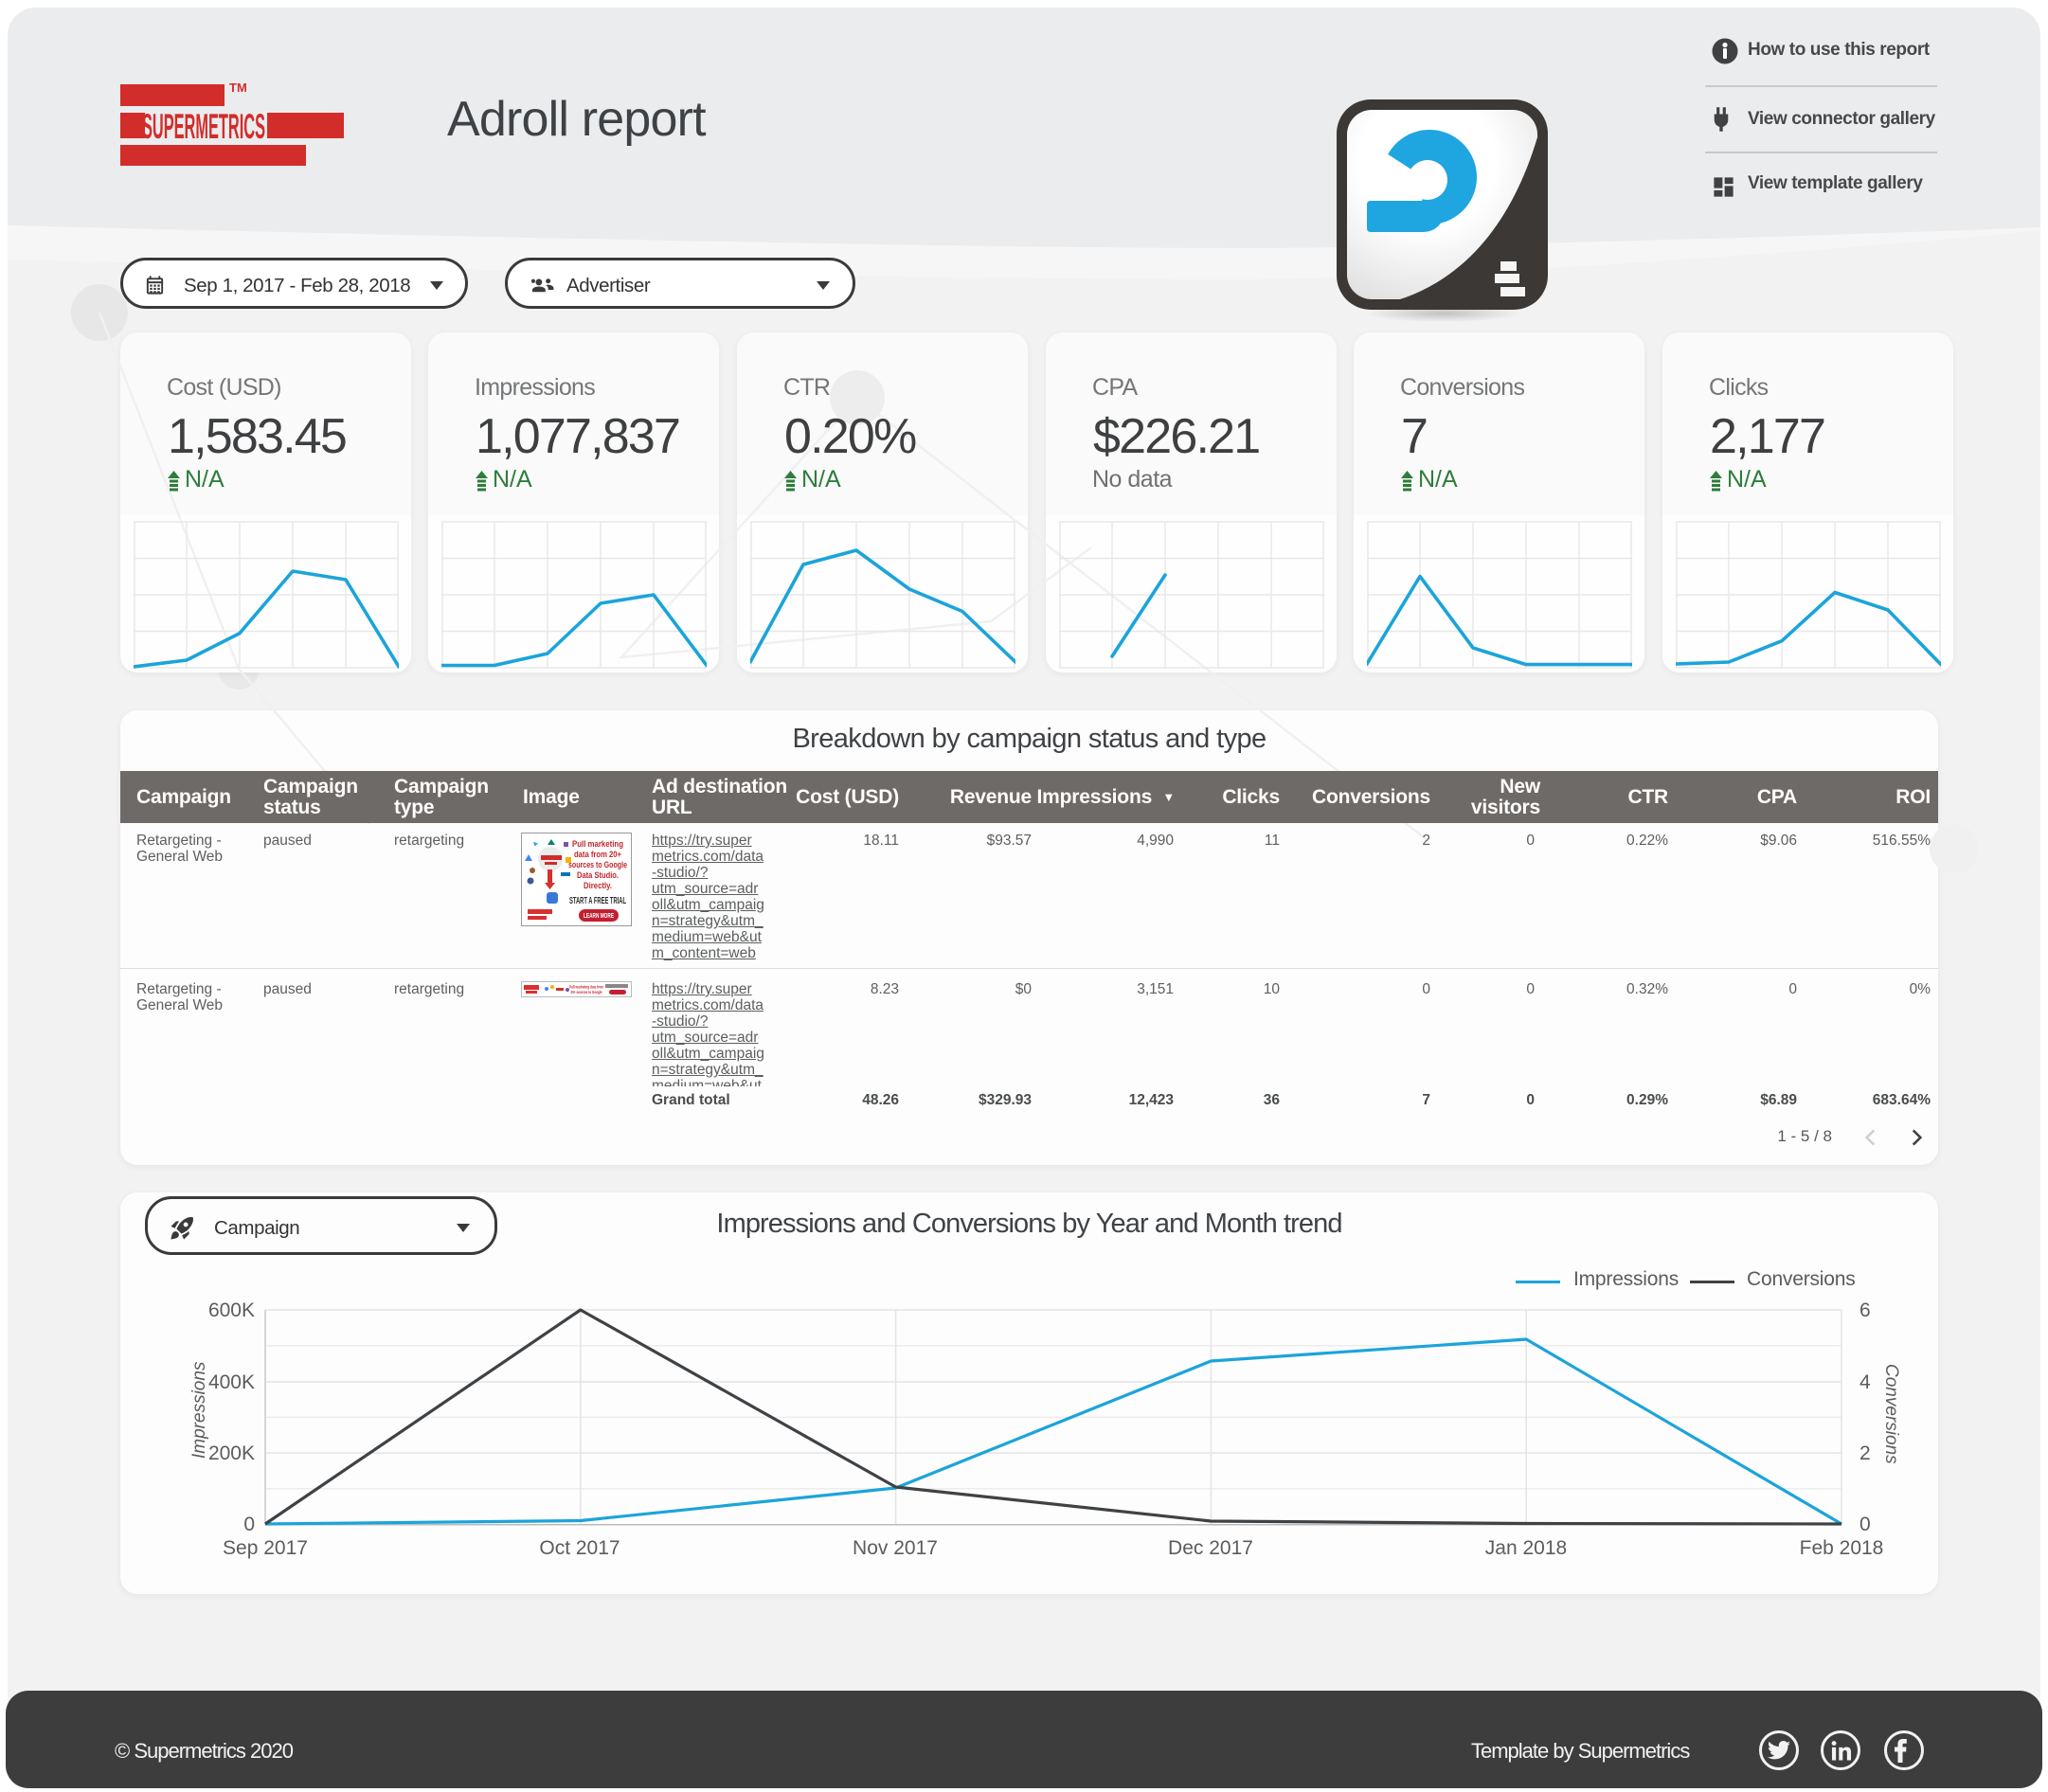 The image size is (2048, 1792). Describe the element at coordinates (598, 875) in the screenshot. I see `svg-text: Data Studio.` at that location.